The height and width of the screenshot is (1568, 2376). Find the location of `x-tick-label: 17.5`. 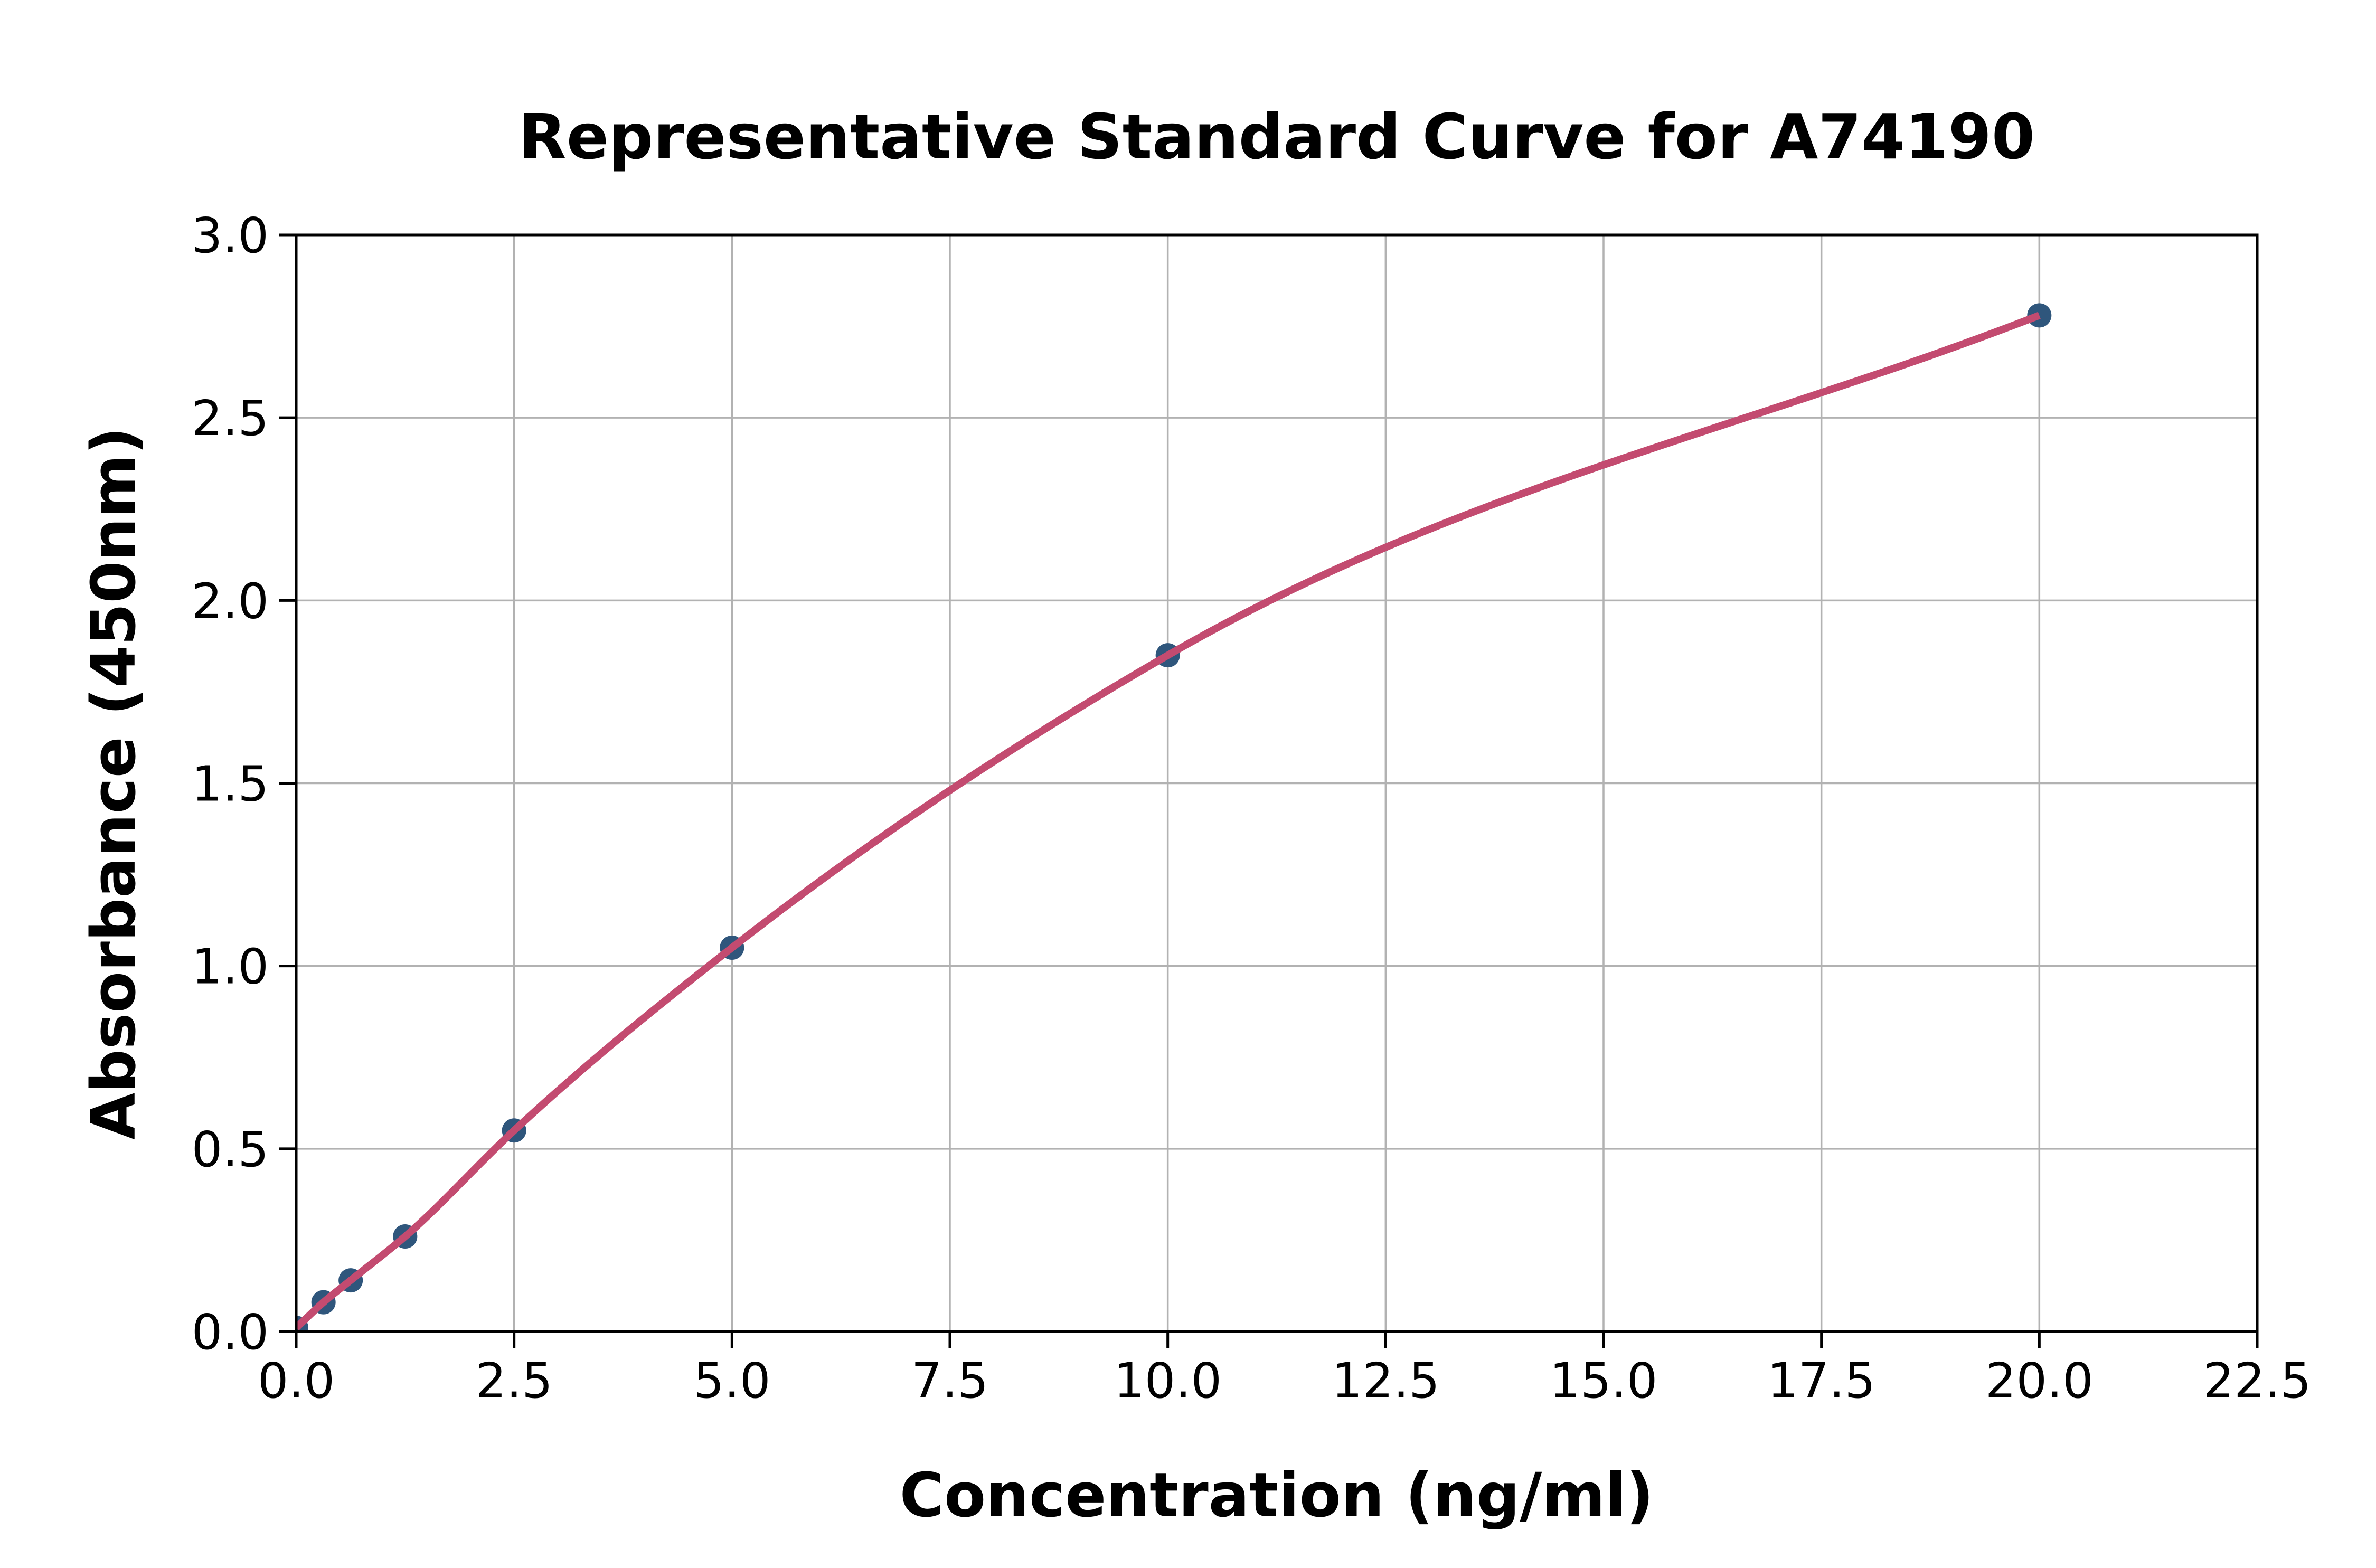

x-tick-label: 17.5 is located at coordinates (1821, 1381).